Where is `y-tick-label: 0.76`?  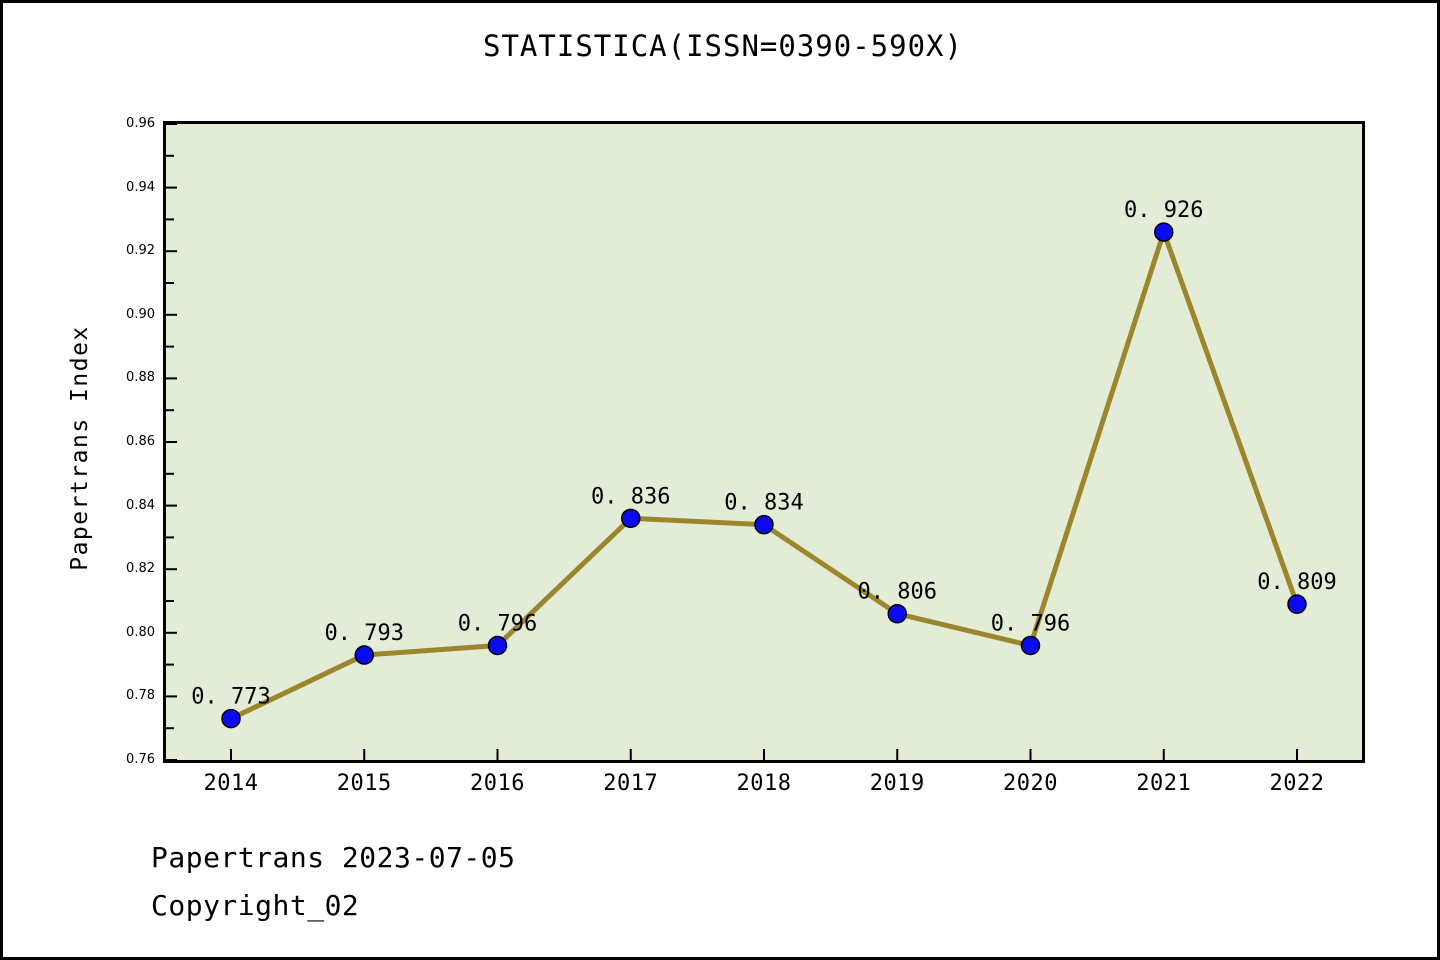 y-tick-label: 0.76 is located at coordinates (140, 759).